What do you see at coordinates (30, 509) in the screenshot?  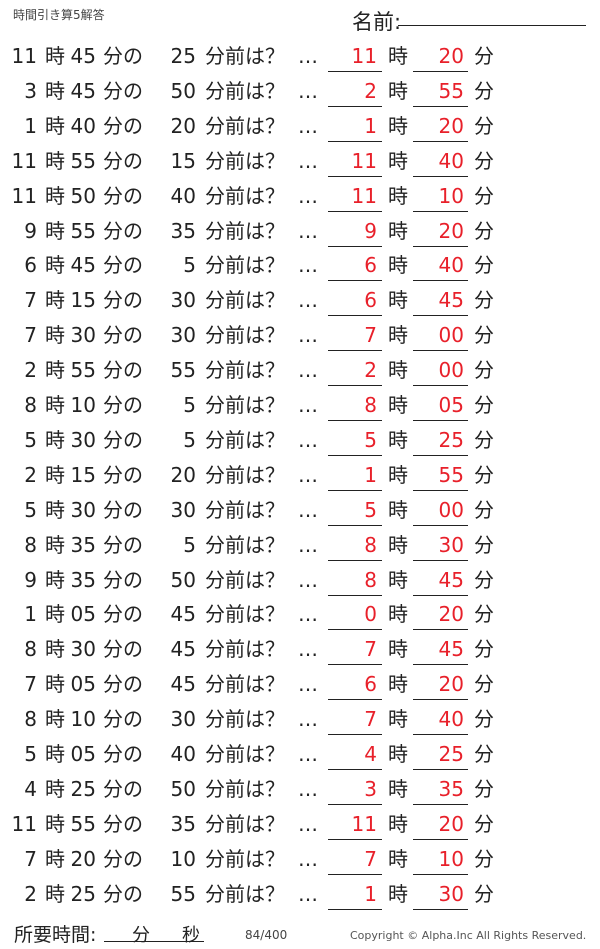 I see `start-hour: 5` at bounding box center [30, 509].